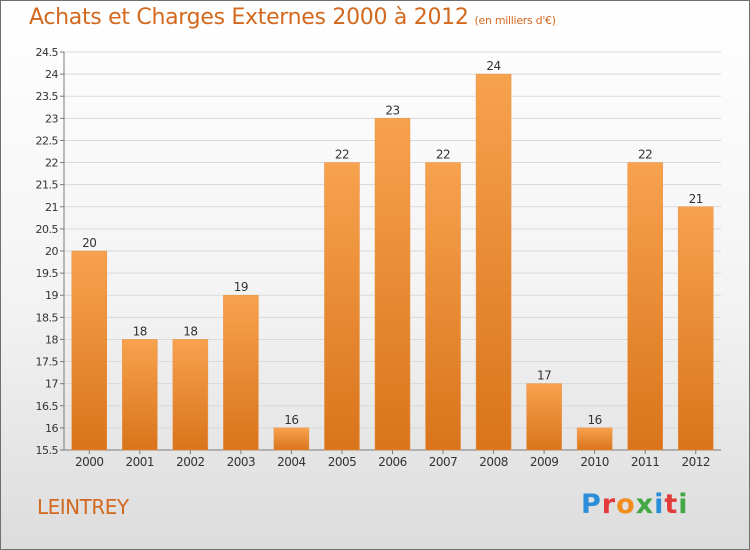  Describe the element at coordinates (190, 395) in the screenshot. I see `bar-2002` at that location.